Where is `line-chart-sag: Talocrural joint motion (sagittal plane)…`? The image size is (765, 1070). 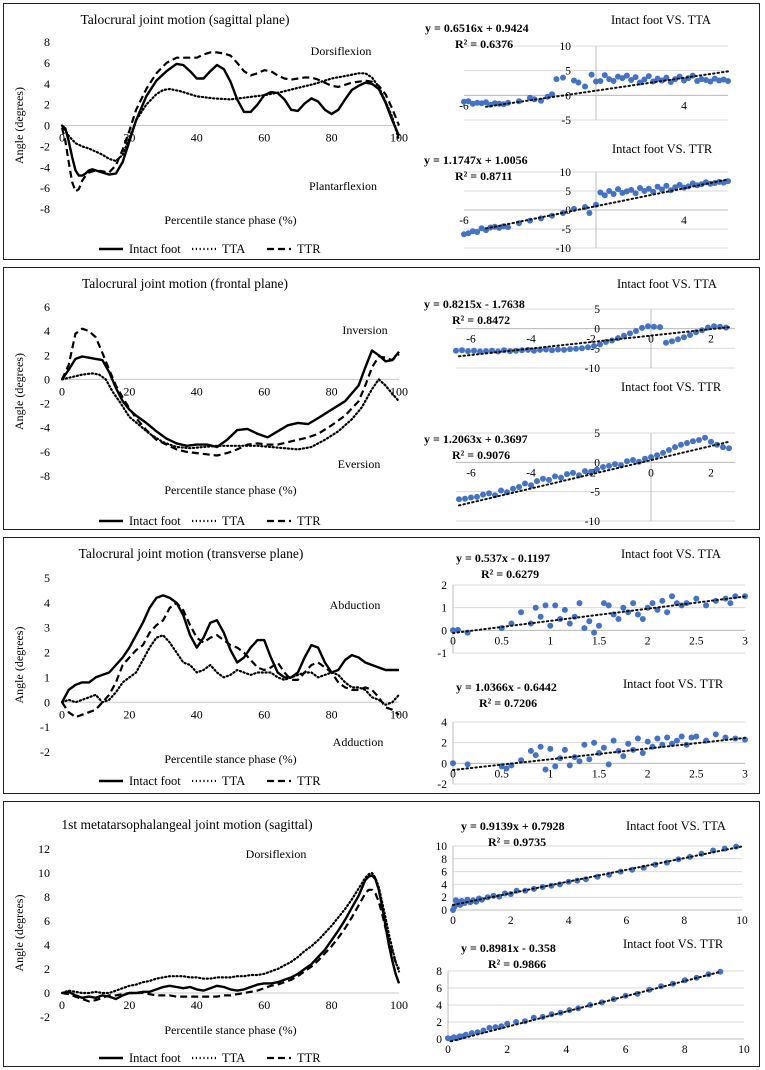 line-chart-sag: Talocrural joint motion (sagittal plane)… is located at coordinates (210, 134).